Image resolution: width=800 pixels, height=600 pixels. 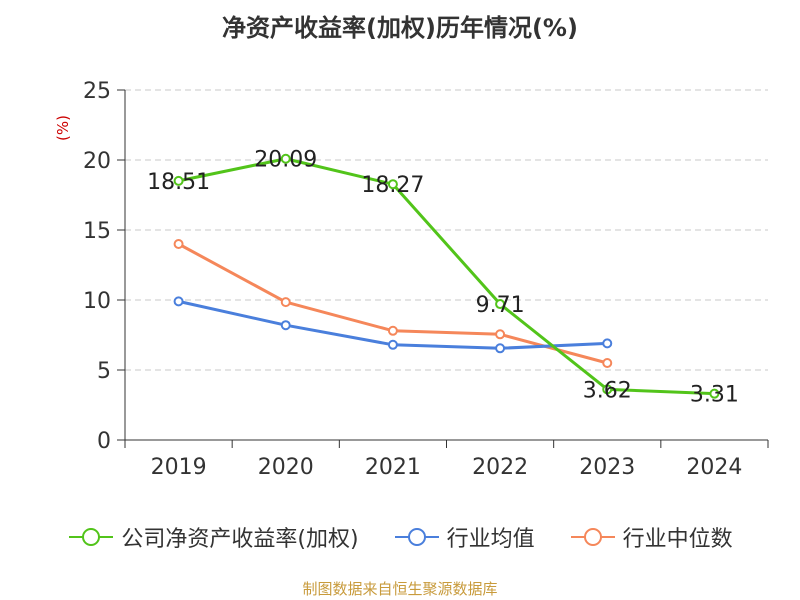 I want to click on legend-item: 行业均值, so click(x=464, y=537).